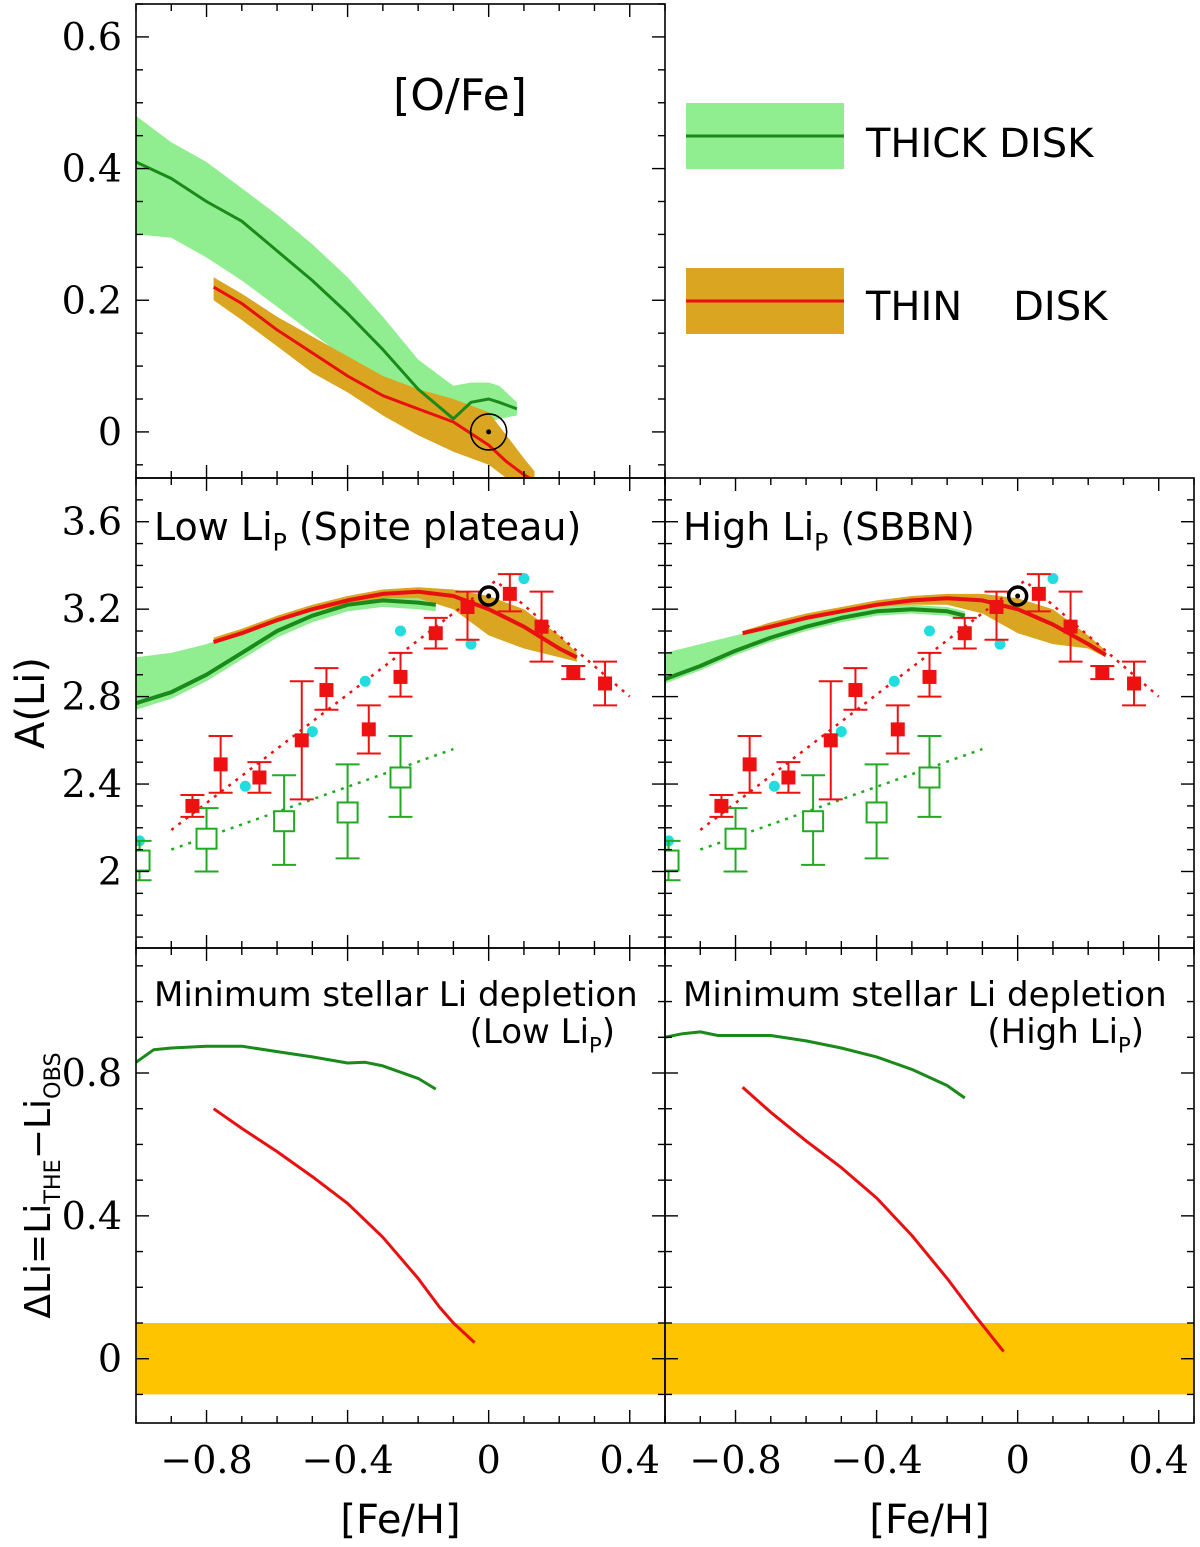 This screenshot has width=1200, height=1547. Describe the element at coordinates (372, 381) in the screenshot. I see `thin-disk-line` at that location.